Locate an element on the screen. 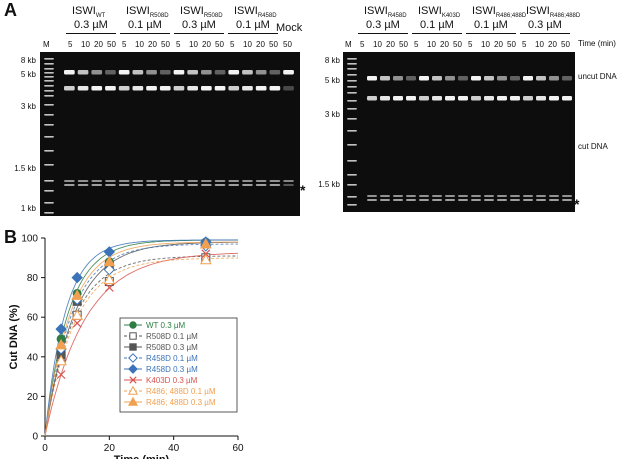 Image resolution: width=617 pixels, height=459 pixels. right-lane-time-0-3: 50 is located at coordinates (403, 44).